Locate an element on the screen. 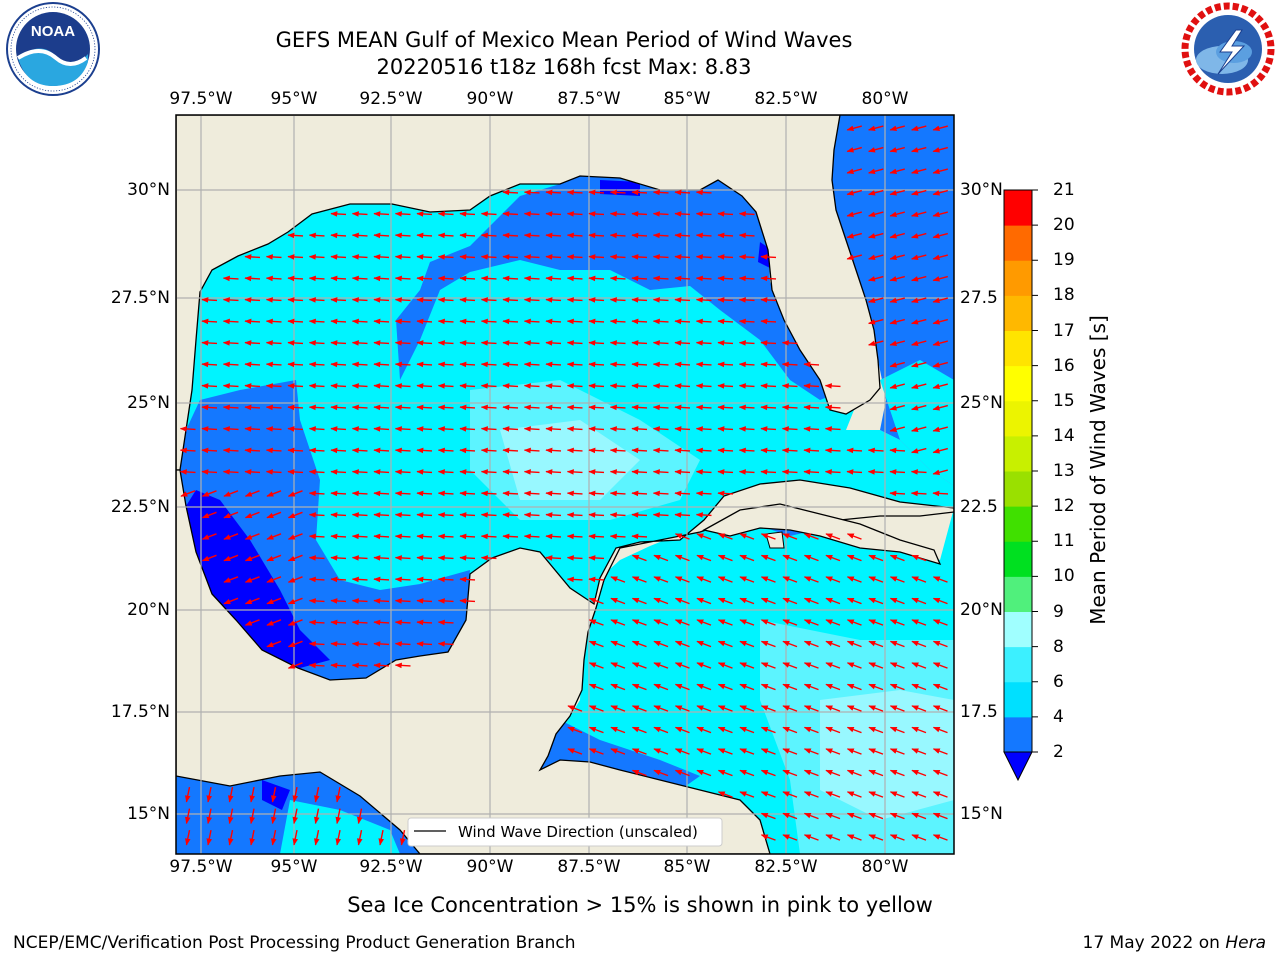  legend-label: Wind Wave Direction (unscaled) is located at coordinates (578, 832).